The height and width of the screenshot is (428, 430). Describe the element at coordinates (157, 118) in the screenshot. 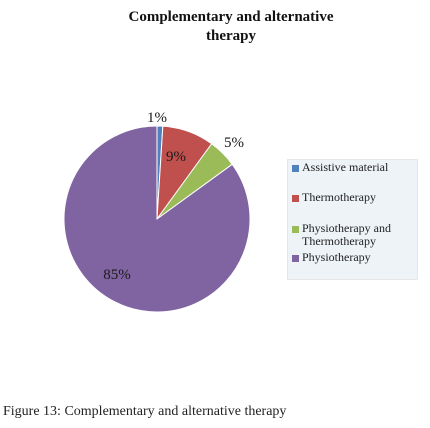

I see `slice-label-assistive-material: 1%` at that location.